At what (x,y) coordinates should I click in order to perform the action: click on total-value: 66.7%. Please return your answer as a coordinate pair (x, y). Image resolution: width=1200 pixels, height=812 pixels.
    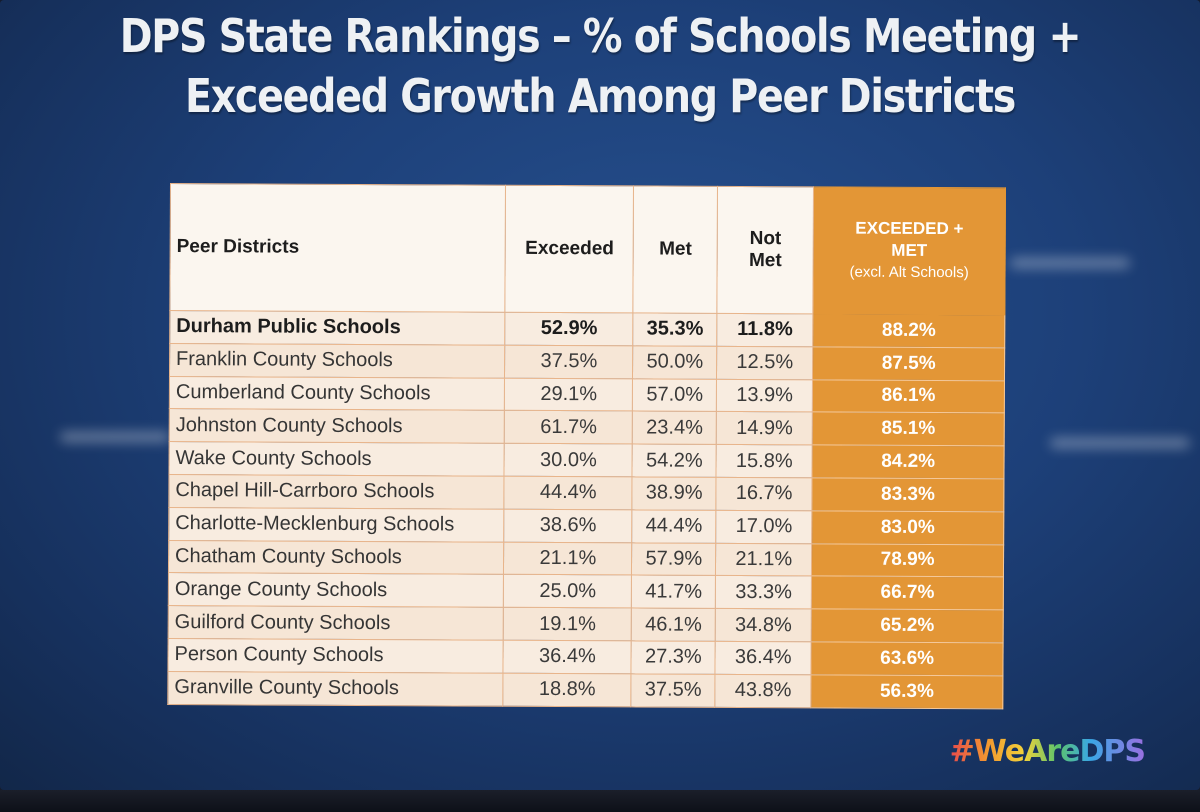
    Looking at the image, I should click on (907, 593).